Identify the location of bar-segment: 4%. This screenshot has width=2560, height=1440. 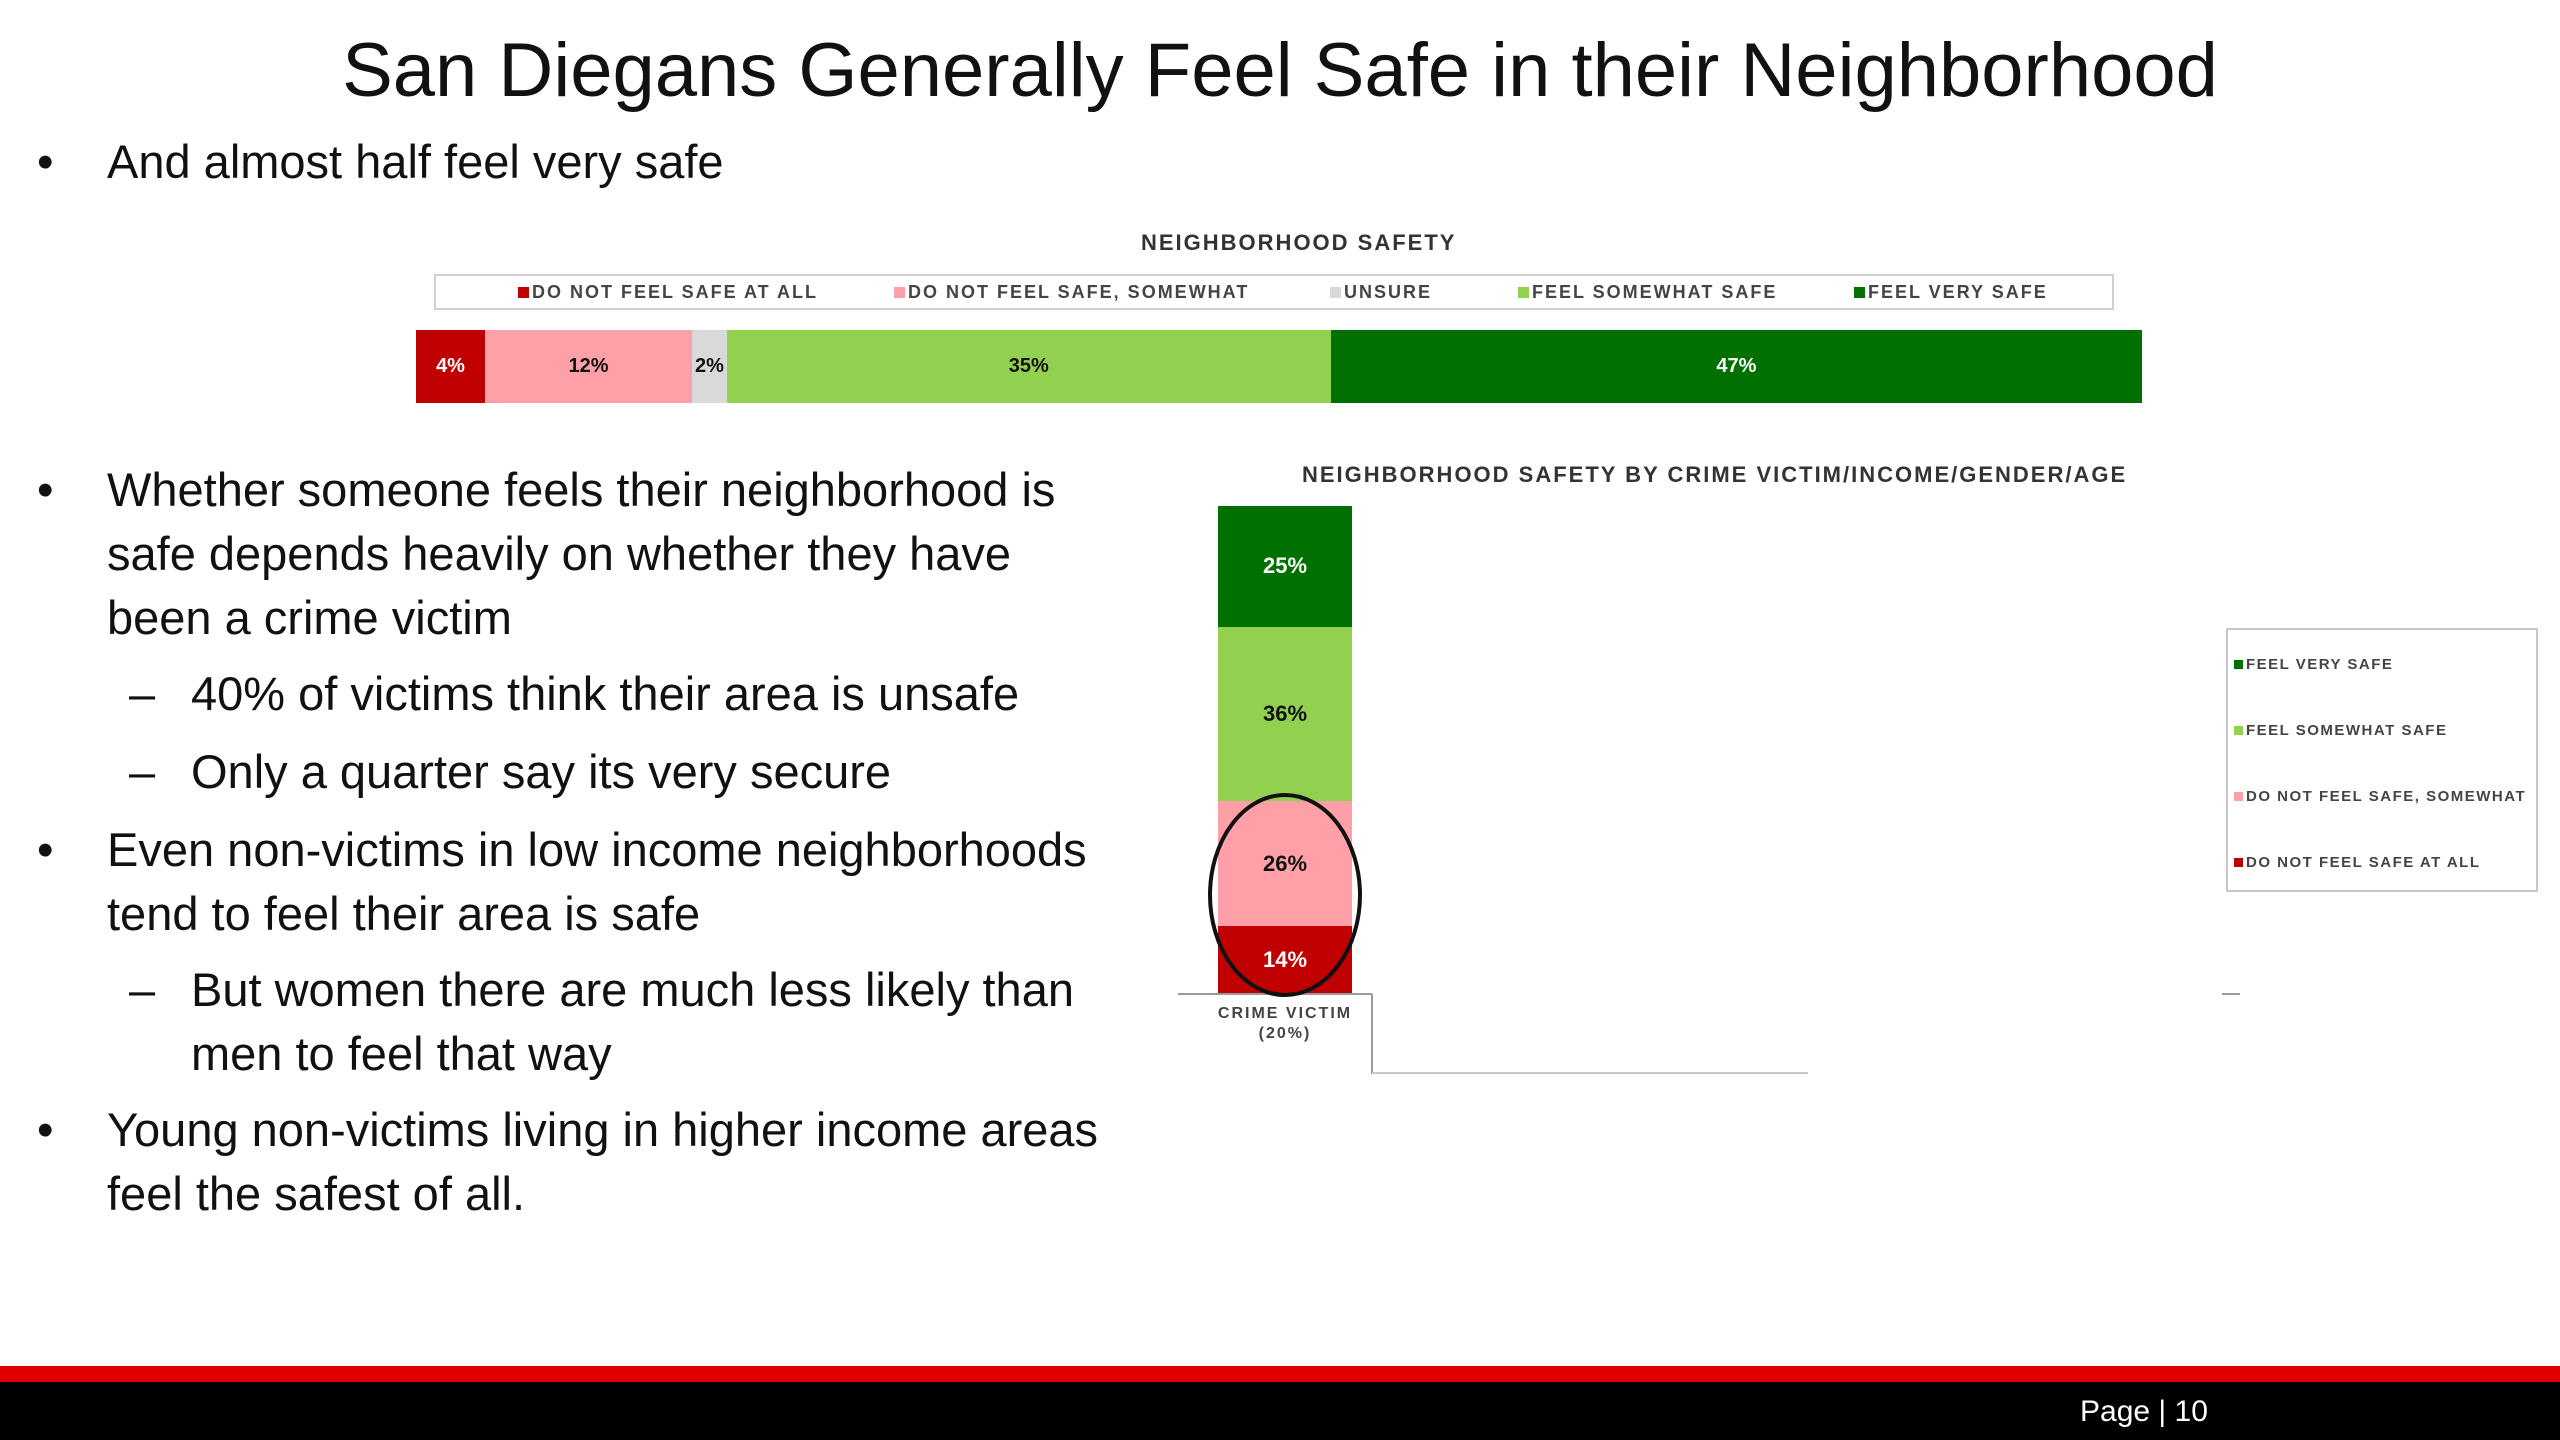
(451, 366).